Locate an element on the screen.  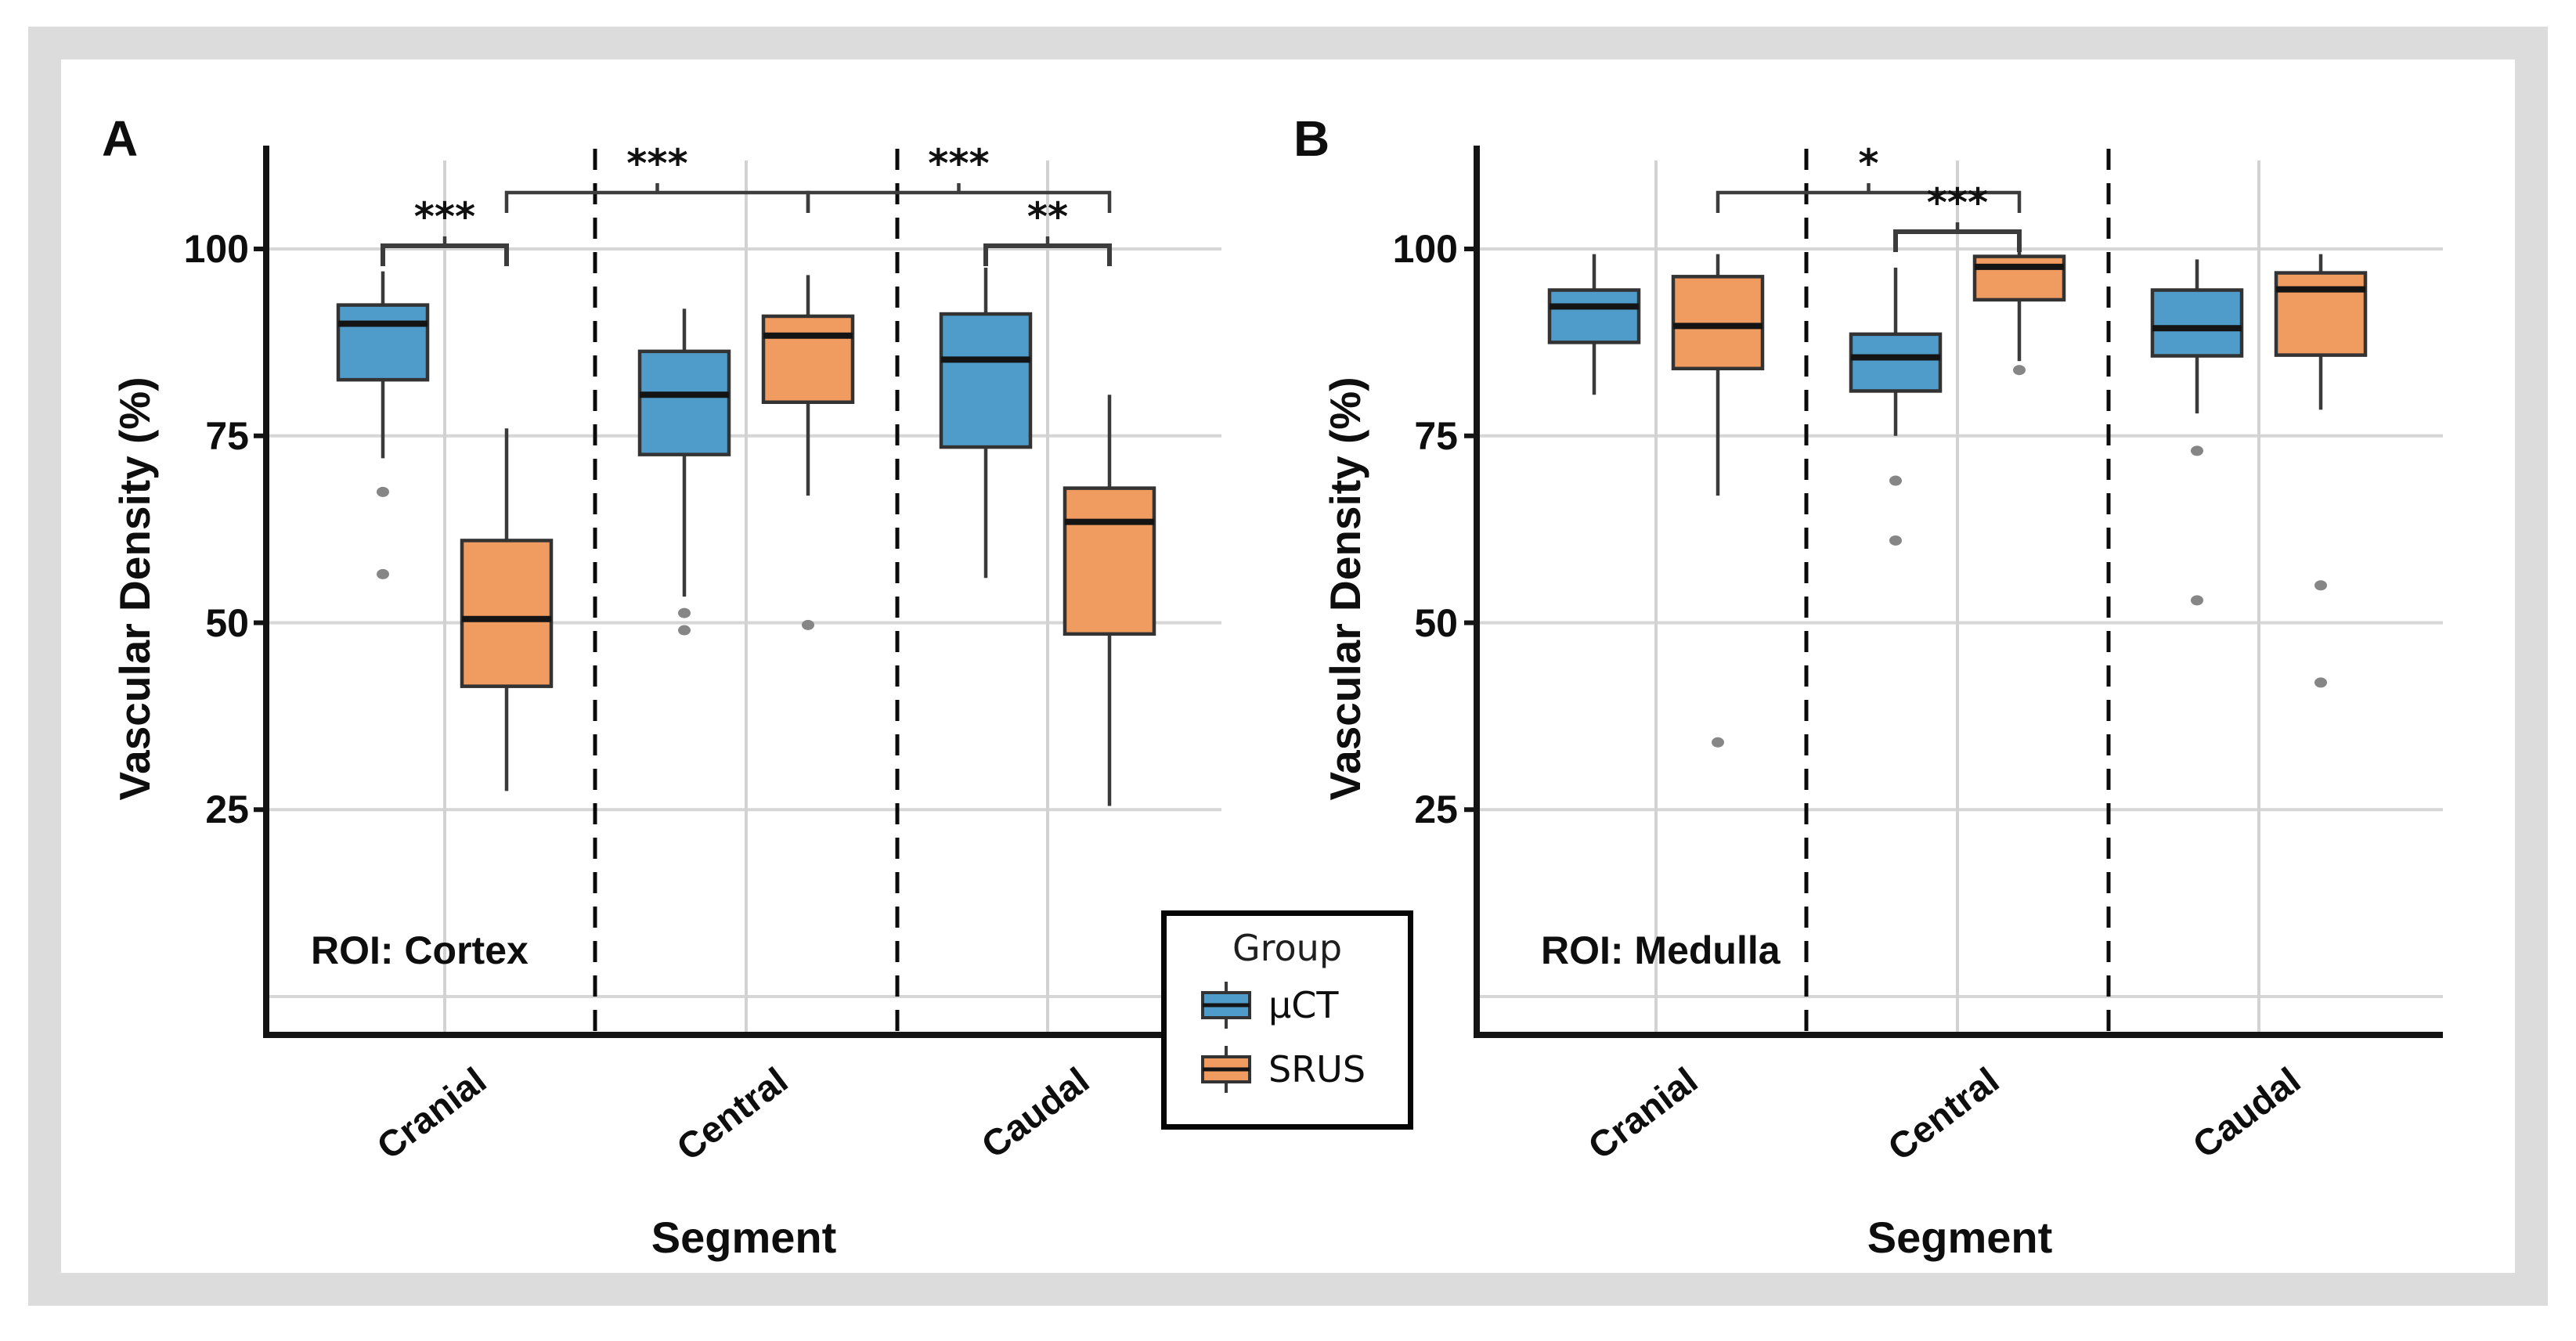
legend-label-uct: μCT is located at coordinates (1303, 1005).